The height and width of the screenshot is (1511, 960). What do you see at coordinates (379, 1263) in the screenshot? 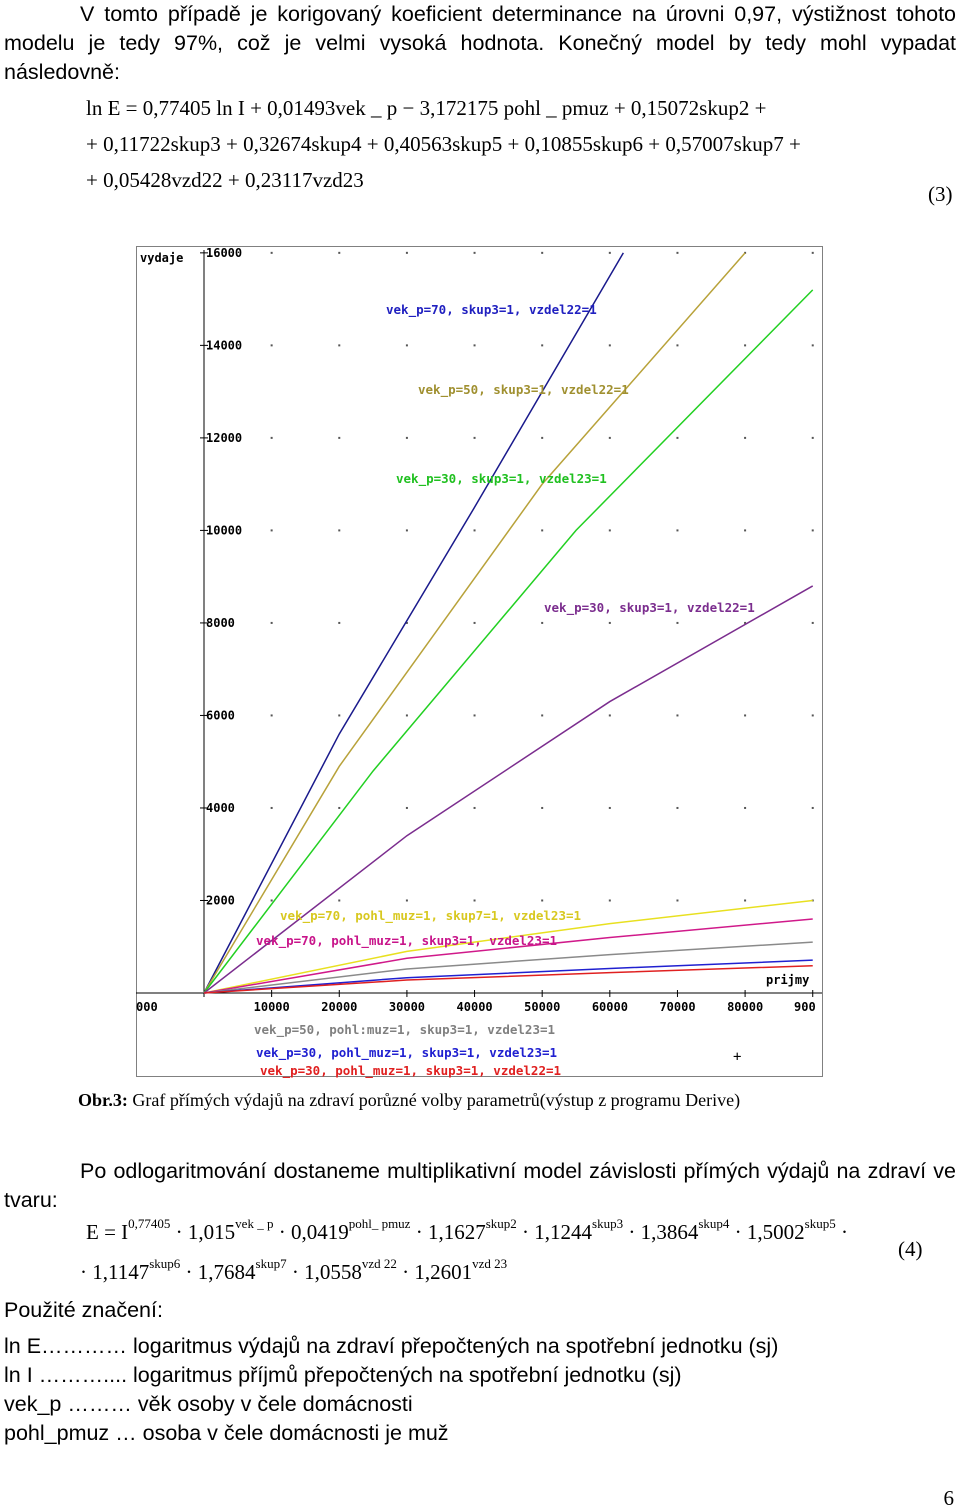
I see `line2-exponent: vzd 22` at bounding box center [379, 1263].